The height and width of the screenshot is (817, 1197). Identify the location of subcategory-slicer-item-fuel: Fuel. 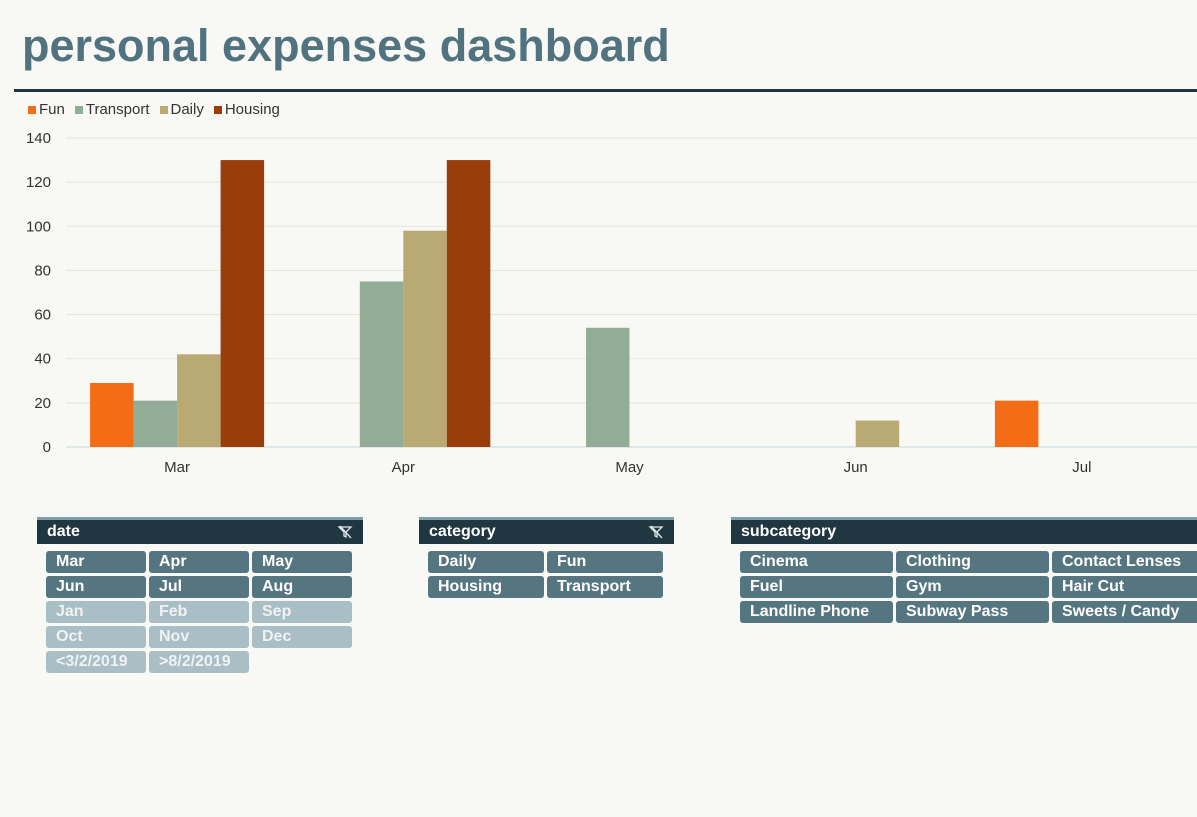
(816, 587).